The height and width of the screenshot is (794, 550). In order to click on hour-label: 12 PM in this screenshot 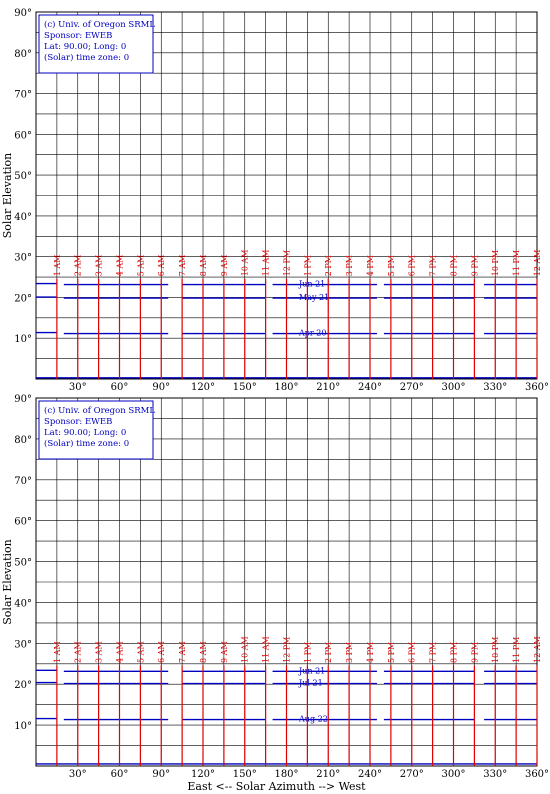, I will do `click(287, 263)`.